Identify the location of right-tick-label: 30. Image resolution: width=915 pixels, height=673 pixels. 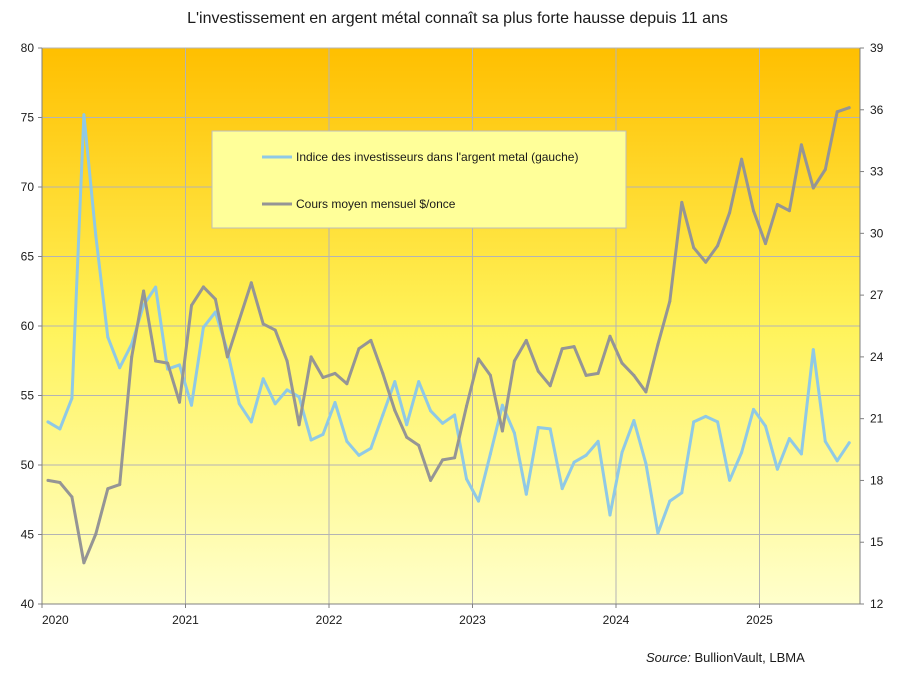
(877, 233).